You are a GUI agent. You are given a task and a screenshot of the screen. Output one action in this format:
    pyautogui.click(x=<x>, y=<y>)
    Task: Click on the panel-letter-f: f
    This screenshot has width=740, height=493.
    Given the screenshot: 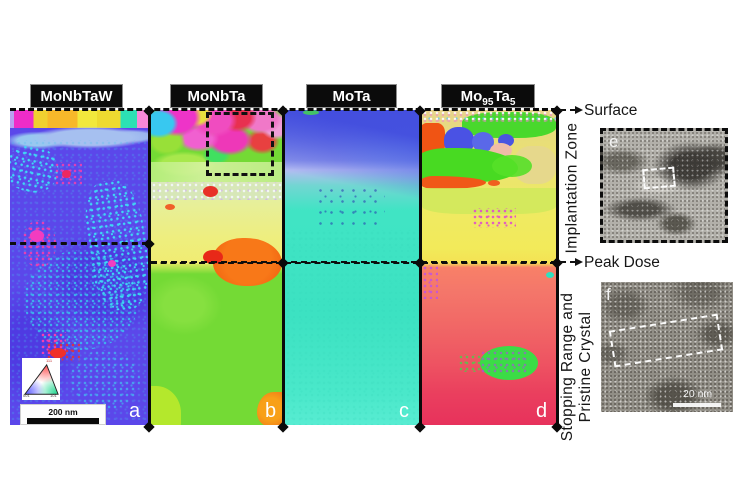 What is the action you would take?
    pyautogui.click(x=608, y=294)
    